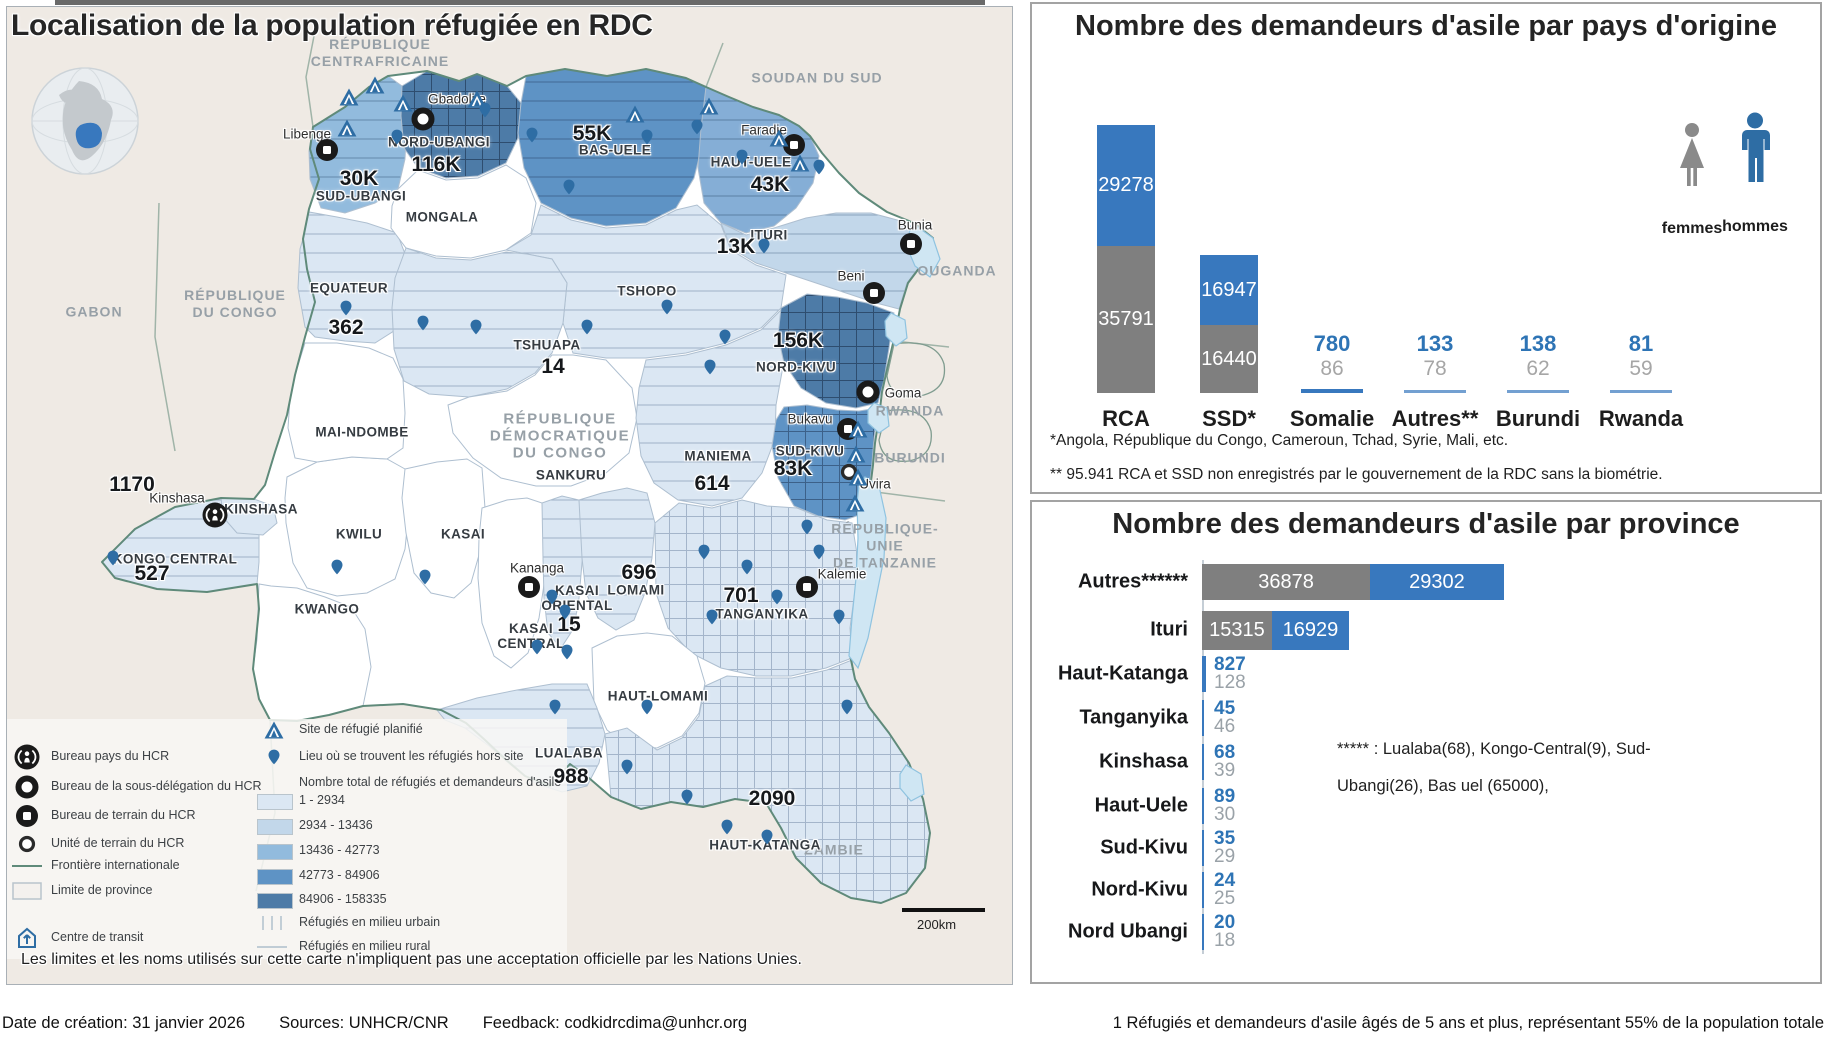 Image resolution: width=1826 pixels, height=1038 pixels. Describe the element at coordinates (885, 545) in the screenshot. I see `country-label: RÉPUBLIQUE-UNIE DE TANZANIE` at that location.